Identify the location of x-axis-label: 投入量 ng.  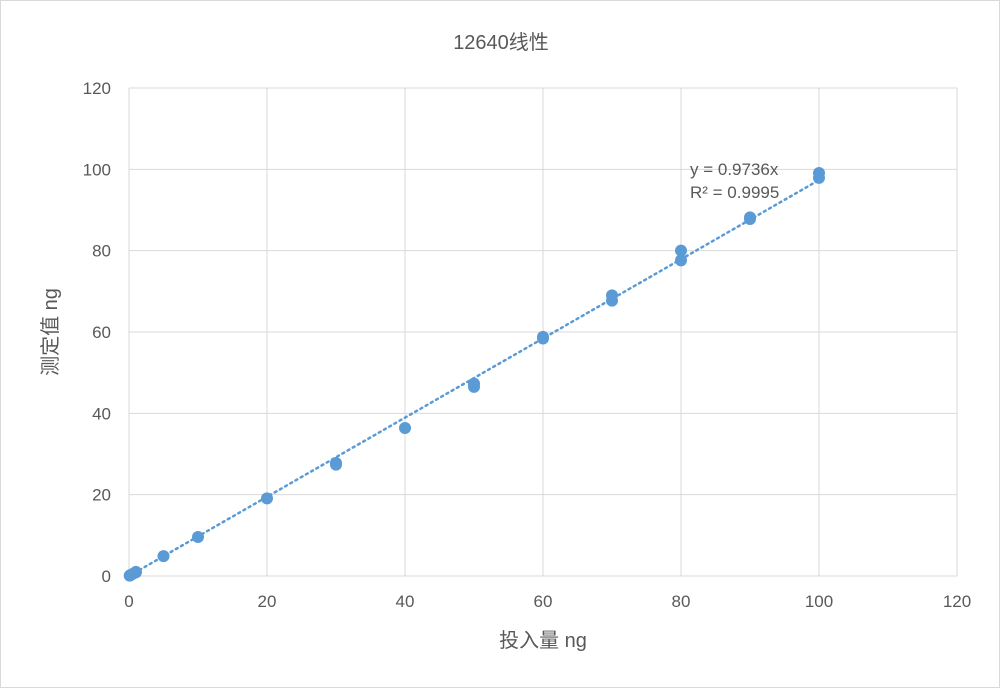
(543, 640).